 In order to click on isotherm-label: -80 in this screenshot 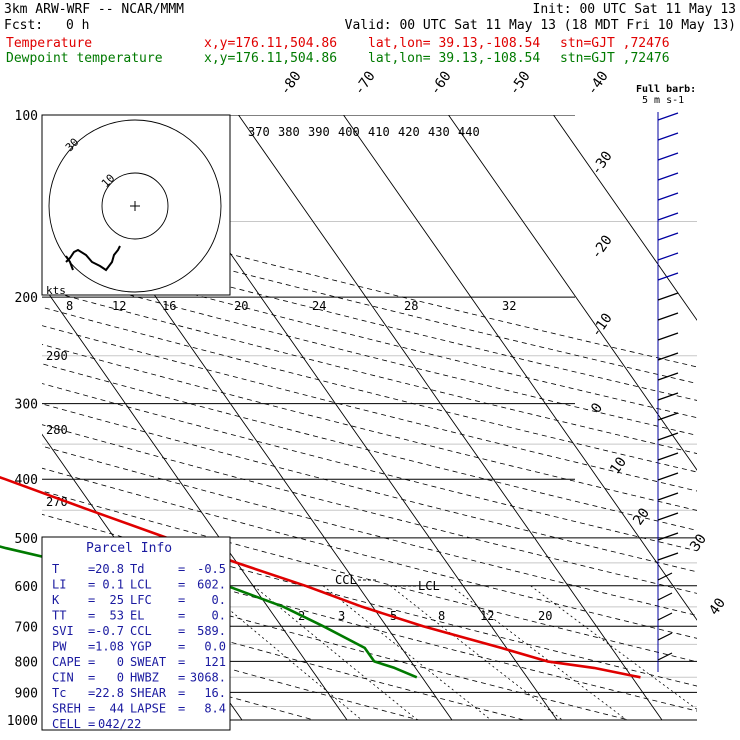, I will do `click(291, 83)`.